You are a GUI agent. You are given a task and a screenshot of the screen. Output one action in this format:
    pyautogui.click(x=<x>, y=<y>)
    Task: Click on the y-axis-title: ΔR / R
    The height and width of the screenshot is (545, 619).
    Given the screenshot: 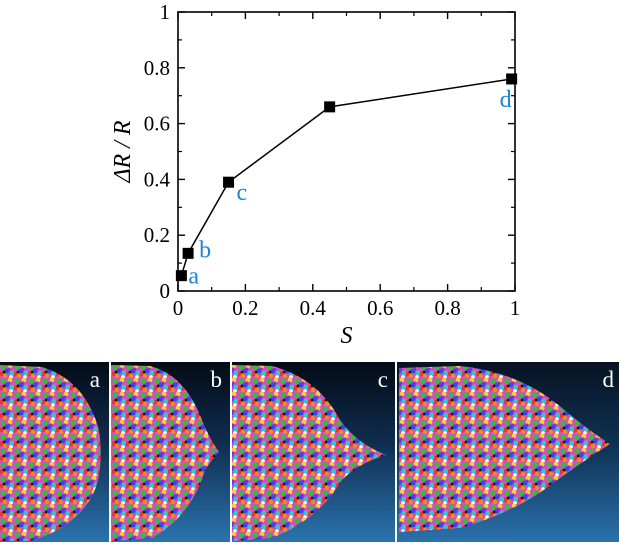 What is the action you would take?
    pyautogui.click(x=123, y=151)
    